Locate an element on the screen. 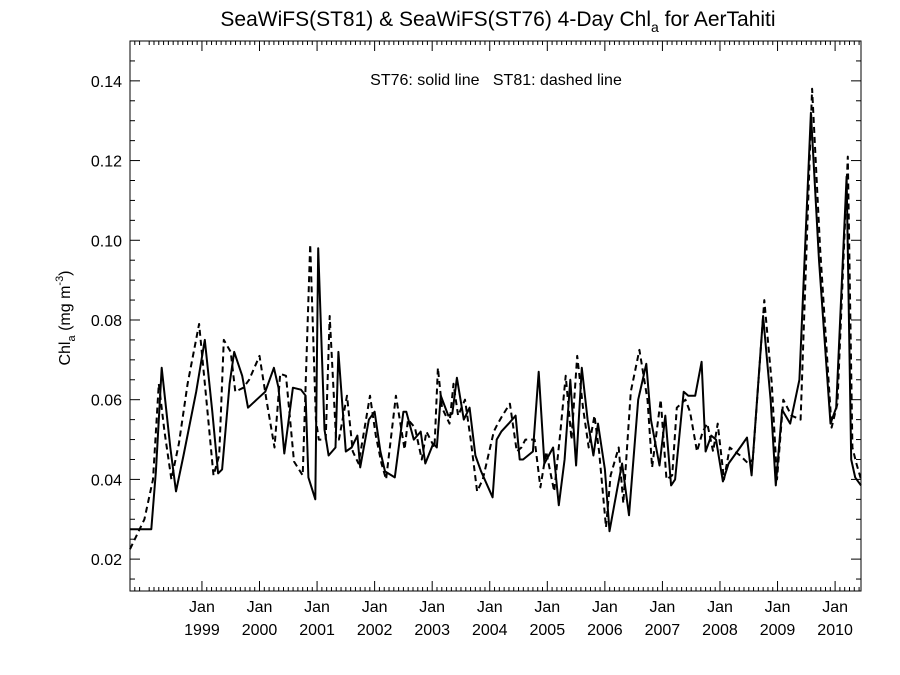 This screenshot has width=900, height=675. y-tick-label: 0.10 is located at coordinates (106, 241).